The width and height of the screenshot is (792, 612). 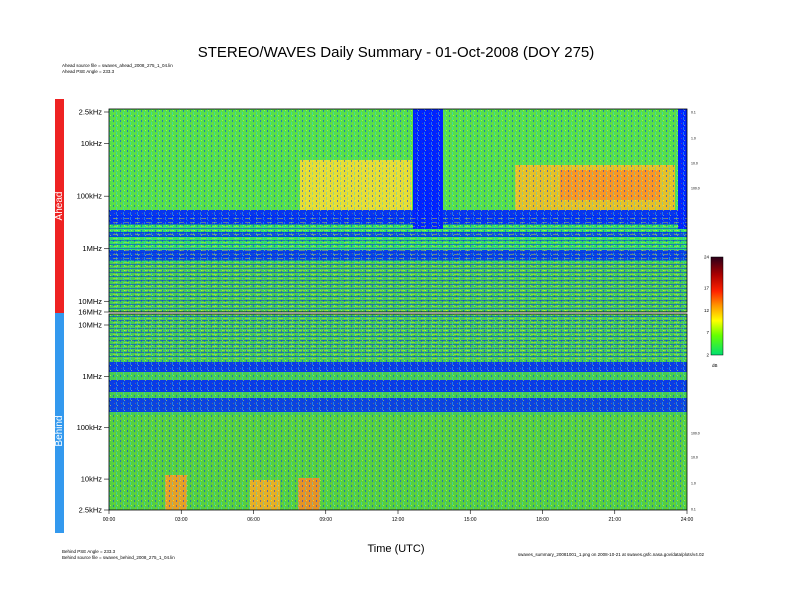 I want to click on colorbar-unit: dB, so click(x=715, y=365).